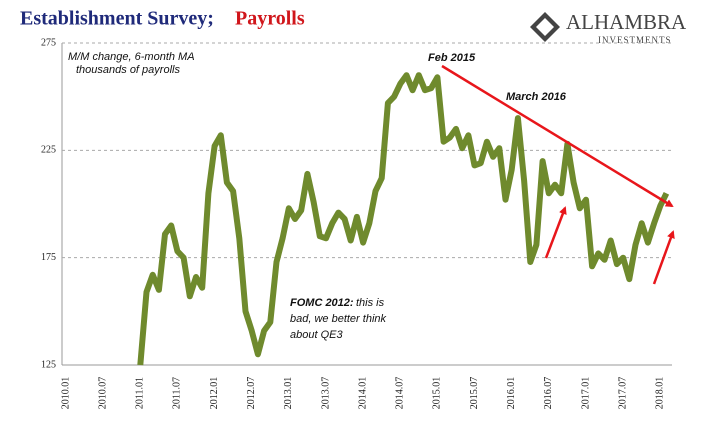 This screenshot has width=705, height=421. Describe the element at coordinates (557, 136) in the screenshot. I see `trend-arrow` at that location.